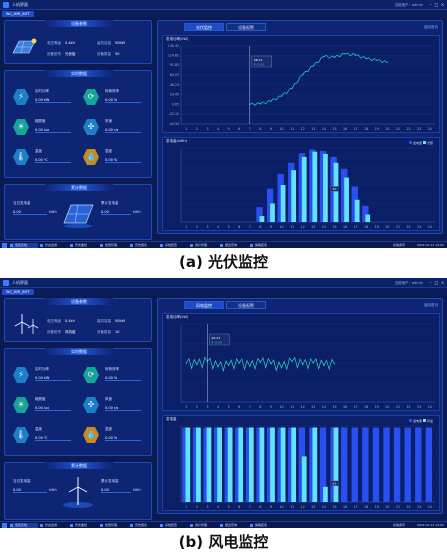 This screenshot has width=447, height=559. I want to click on chart-title: 发电功率(kW), so click(177, 317).